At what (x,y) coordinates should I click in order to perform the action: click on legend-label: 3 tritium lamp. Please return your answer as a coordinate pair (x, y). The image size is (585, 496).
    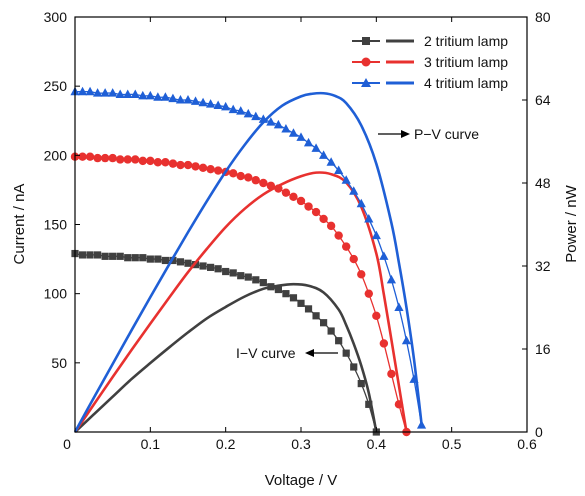
    Looking at the image, I should click on (466, 62).